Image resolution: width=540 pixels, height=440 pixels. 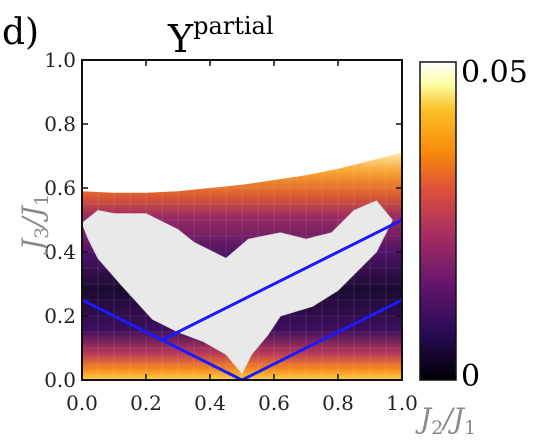 What do you see at coordinates (424, 418) in the screenshot?
I see `x-label-main: J` at bounding box center [424, 418].